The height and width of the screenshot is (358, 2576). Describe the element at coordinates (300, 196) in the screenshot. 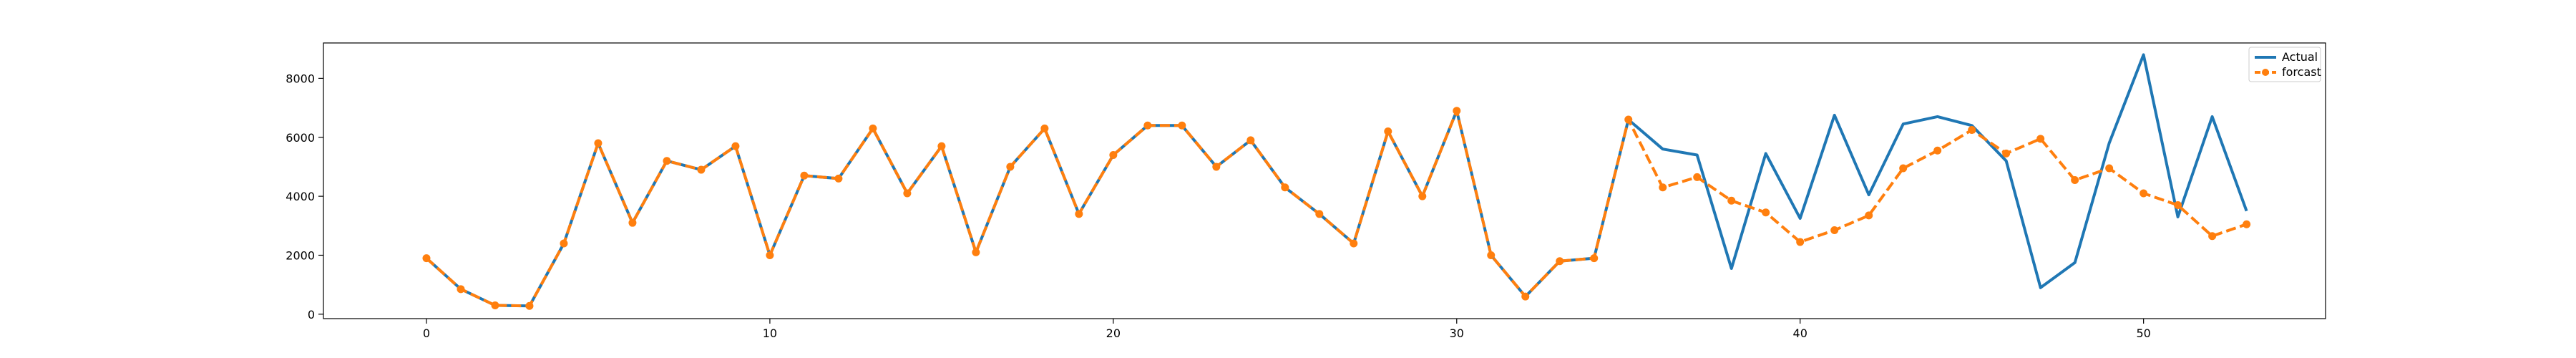

I see `y-tick-label: 4000` at that location.